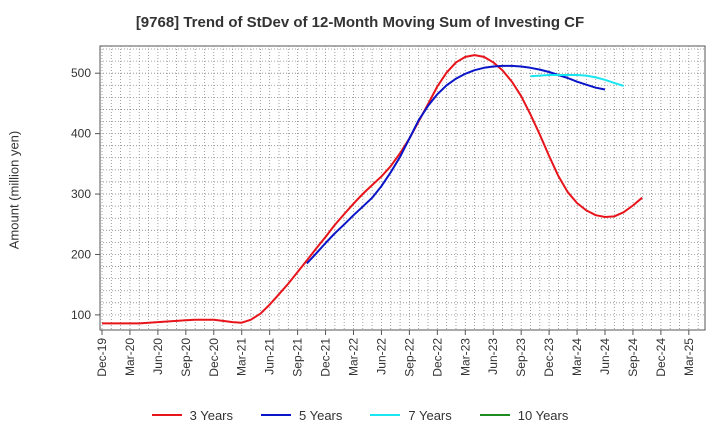  I want to click on legend-item: 3 Years, so click(192, 415).